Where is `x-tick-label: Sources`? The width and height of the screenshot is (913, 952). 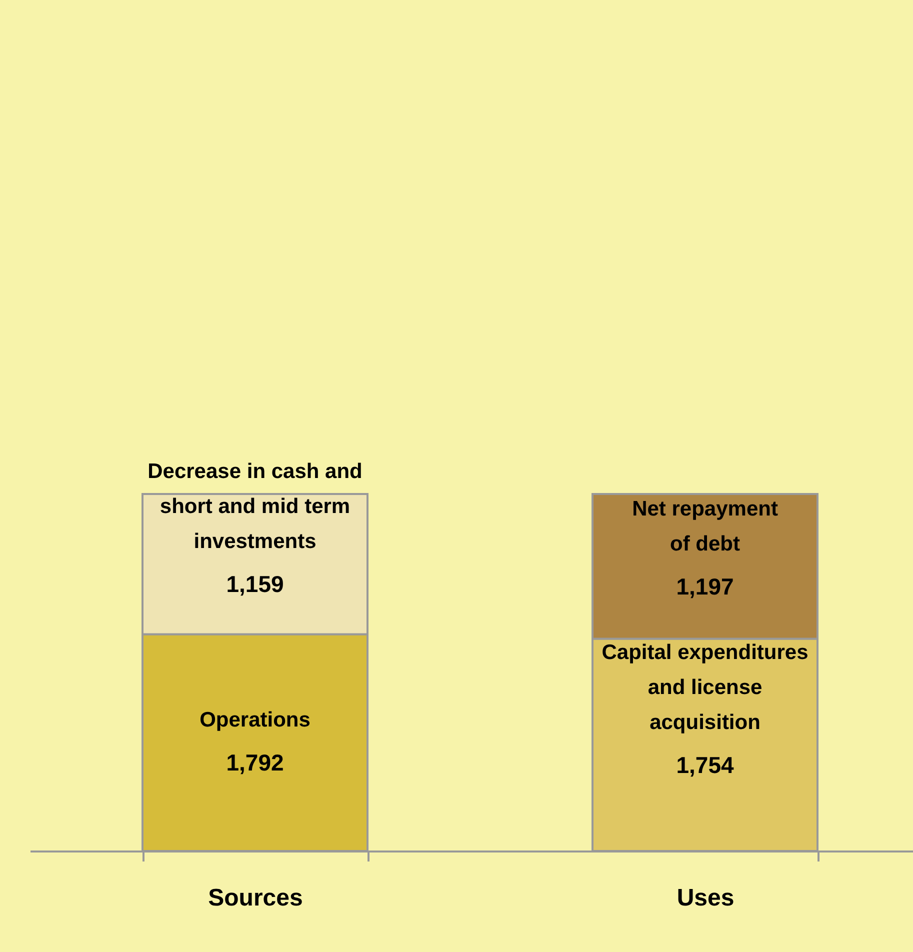
x-tick-label: Sources is located at coordinates (255, 898).